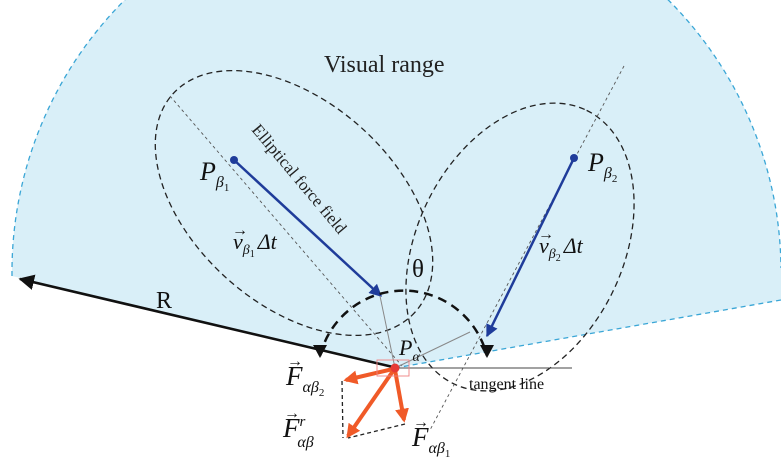  What do you see at coordinates (298, 428) in the screenshot?
I see `f-resultant-label: → Fr αβ` at bounding box center [298, 428].